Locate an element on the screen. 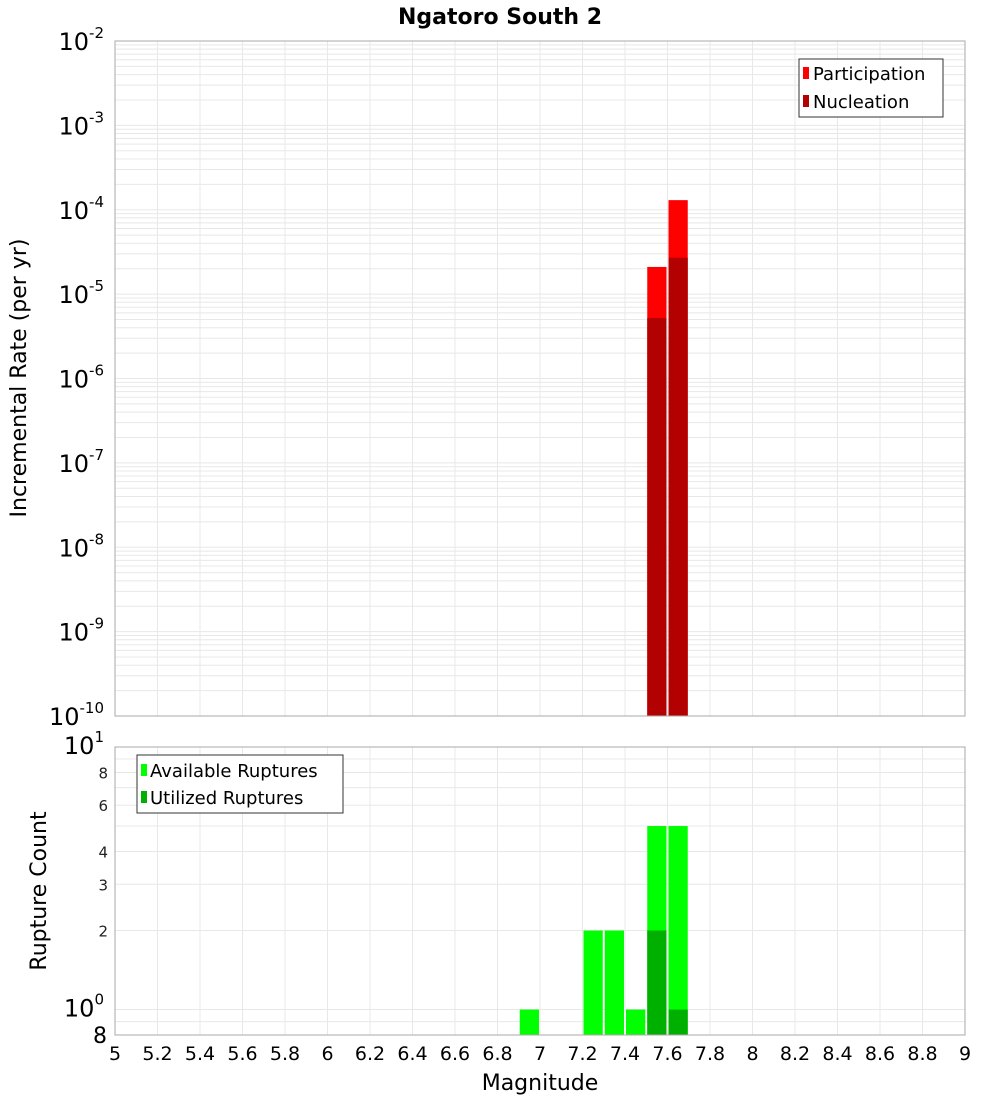 Image resolution: width=1000 pixels, height=1100 pixels. x-tick-label: 8.4 is located at coordinates (837, 1054).